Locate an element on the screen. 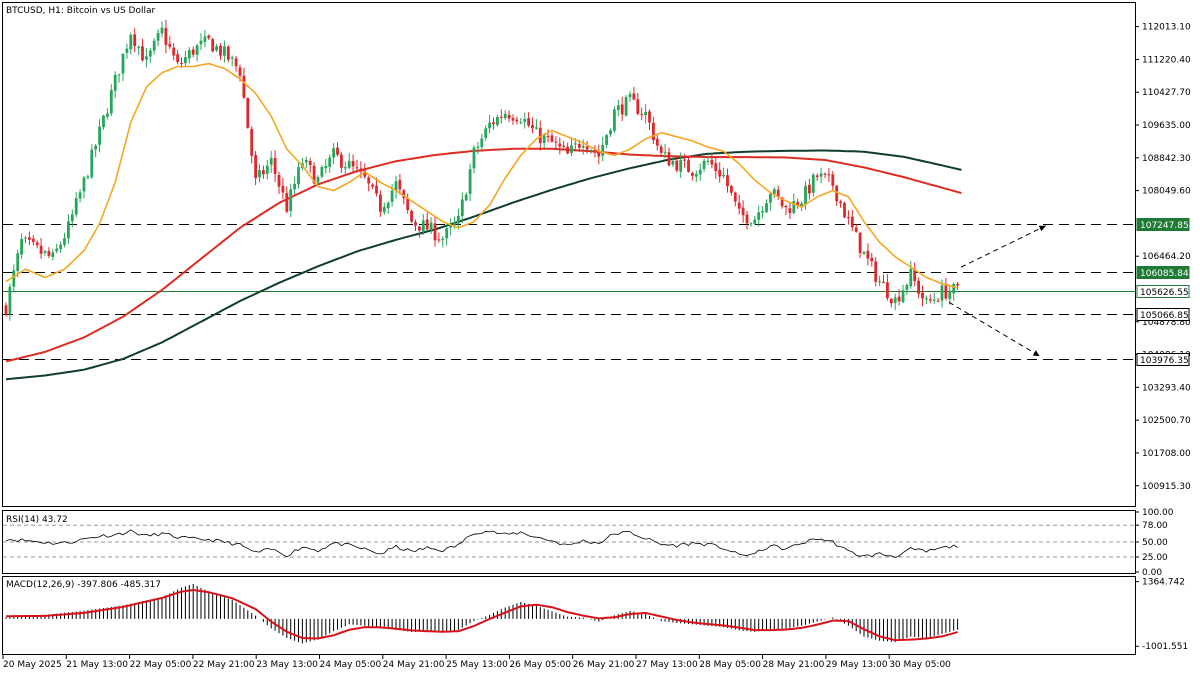  macd-tick-label: 1364.742 is located at coordinates (1163, 583).